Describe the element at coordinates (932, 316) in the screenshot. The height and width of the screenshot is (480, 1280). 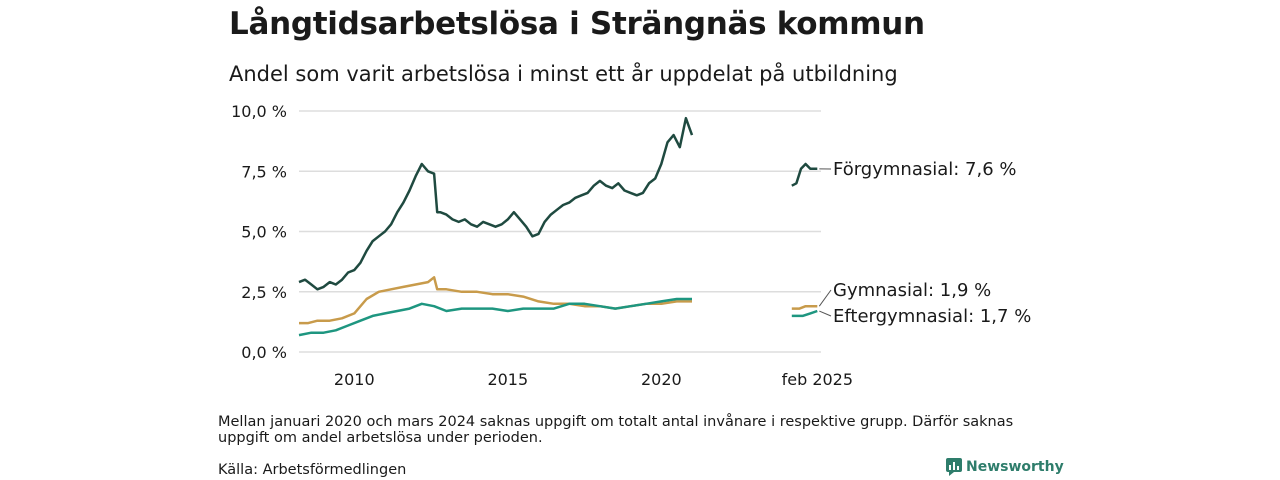
I see `series-label: Eftergymnasial: 1,7 %` at that location.